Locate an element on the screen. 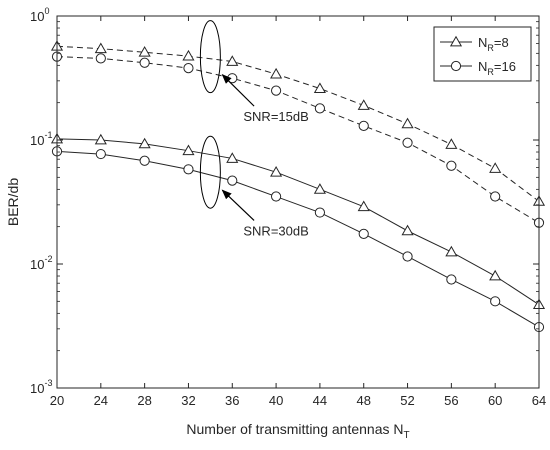  x-axis-title-subscript: T is located at coordinates (407, 435).